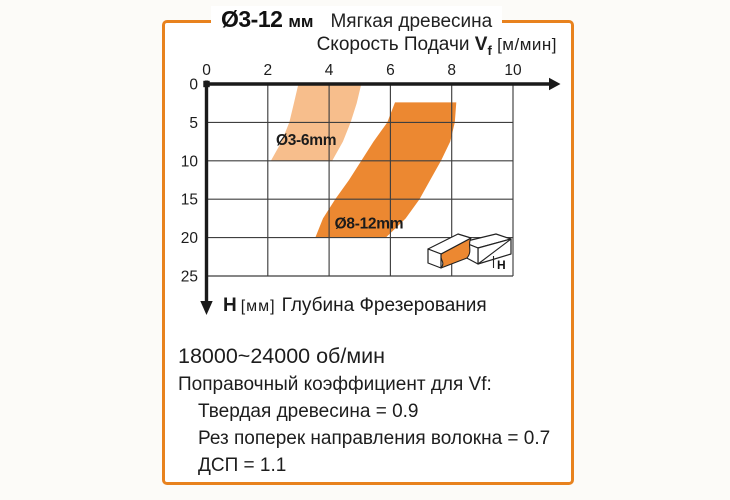 This screenshot has width=730, height=500. What do you see at coordinates (189, 277) in the screenshot?
I see `y-tick-label-25: 25` at bounding box center [189, 277].